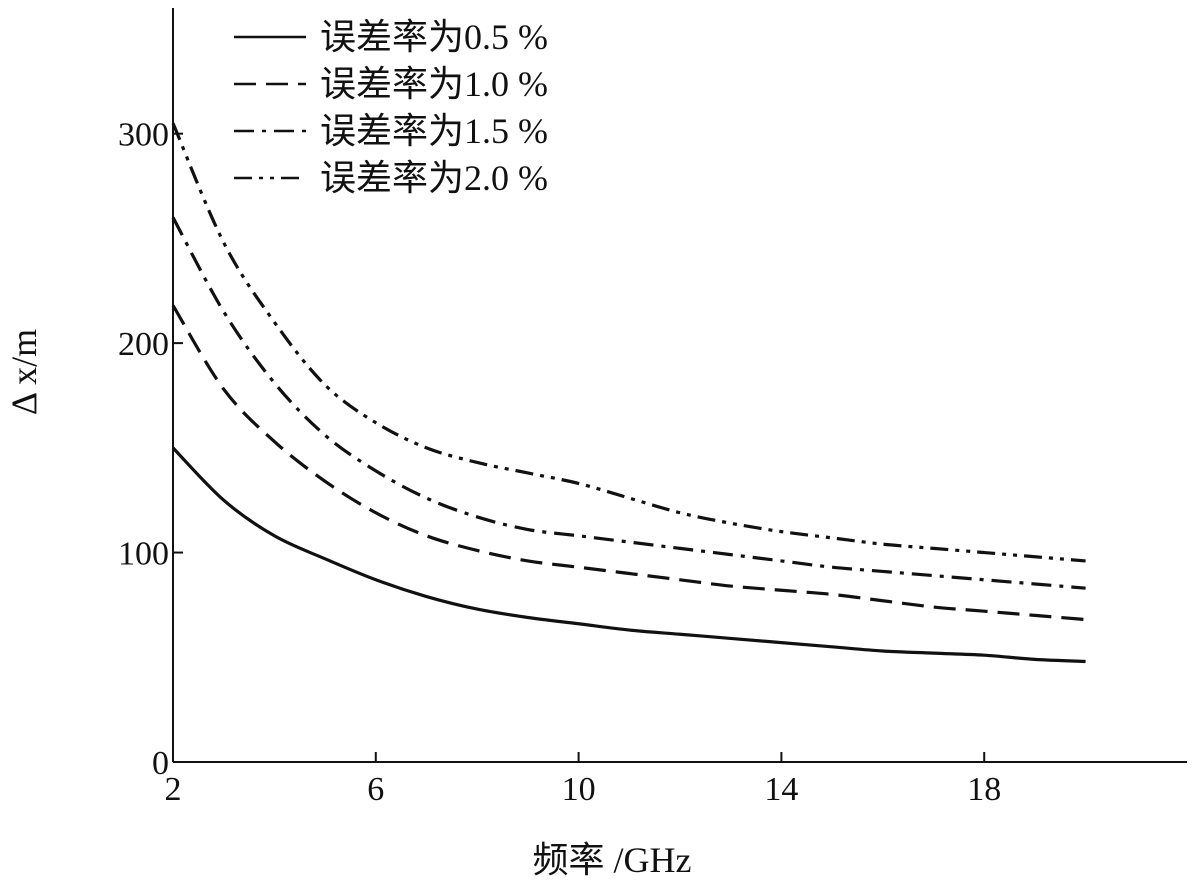 The image size is (1200, 890). What do you see at coordinates (984, 789) in the screenshot?
I see `x-tick-label: 18` at bounding box center [984, 789].